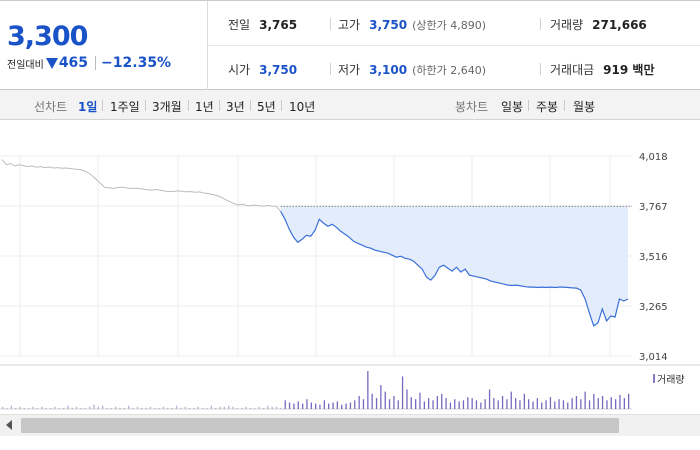 The image size is (700, 450). What do you see at coordinates (88, 107) in the screenshot?
I see `tab-1d: 1일` at bounding box center [88, 107].